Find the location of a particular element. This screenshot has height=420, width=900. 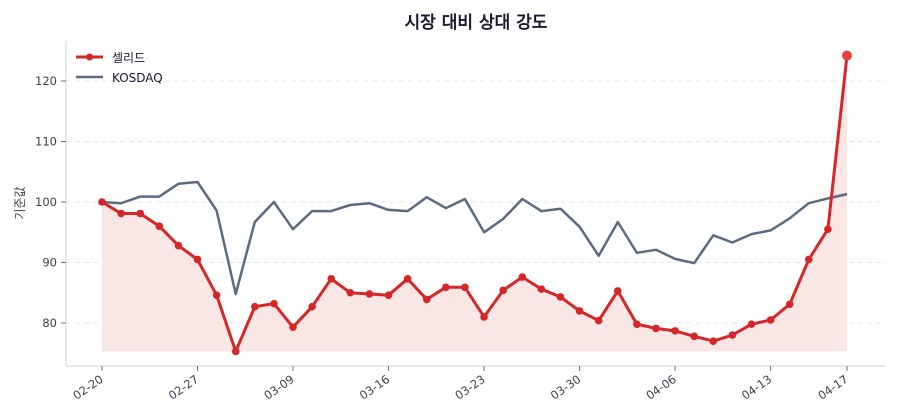

y-tick-label: 110 is located at coordinates (46, 142).